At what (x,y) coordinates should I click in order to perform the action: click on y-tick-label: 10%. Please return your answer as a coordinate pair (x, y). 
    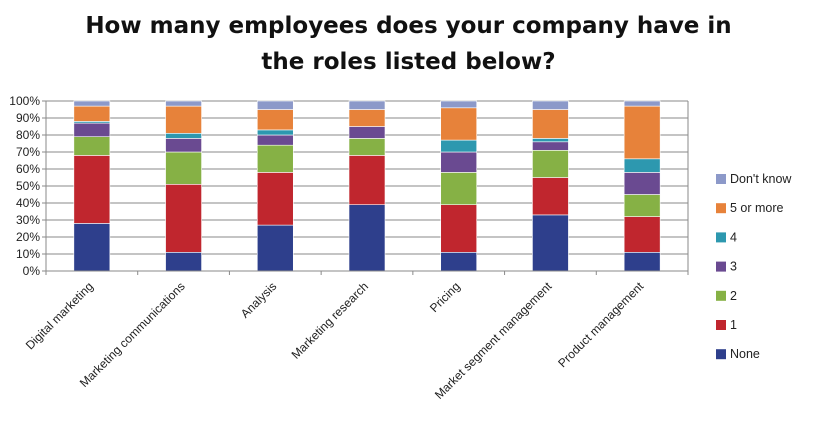
    Looking at the image, I should click on (28, 254).